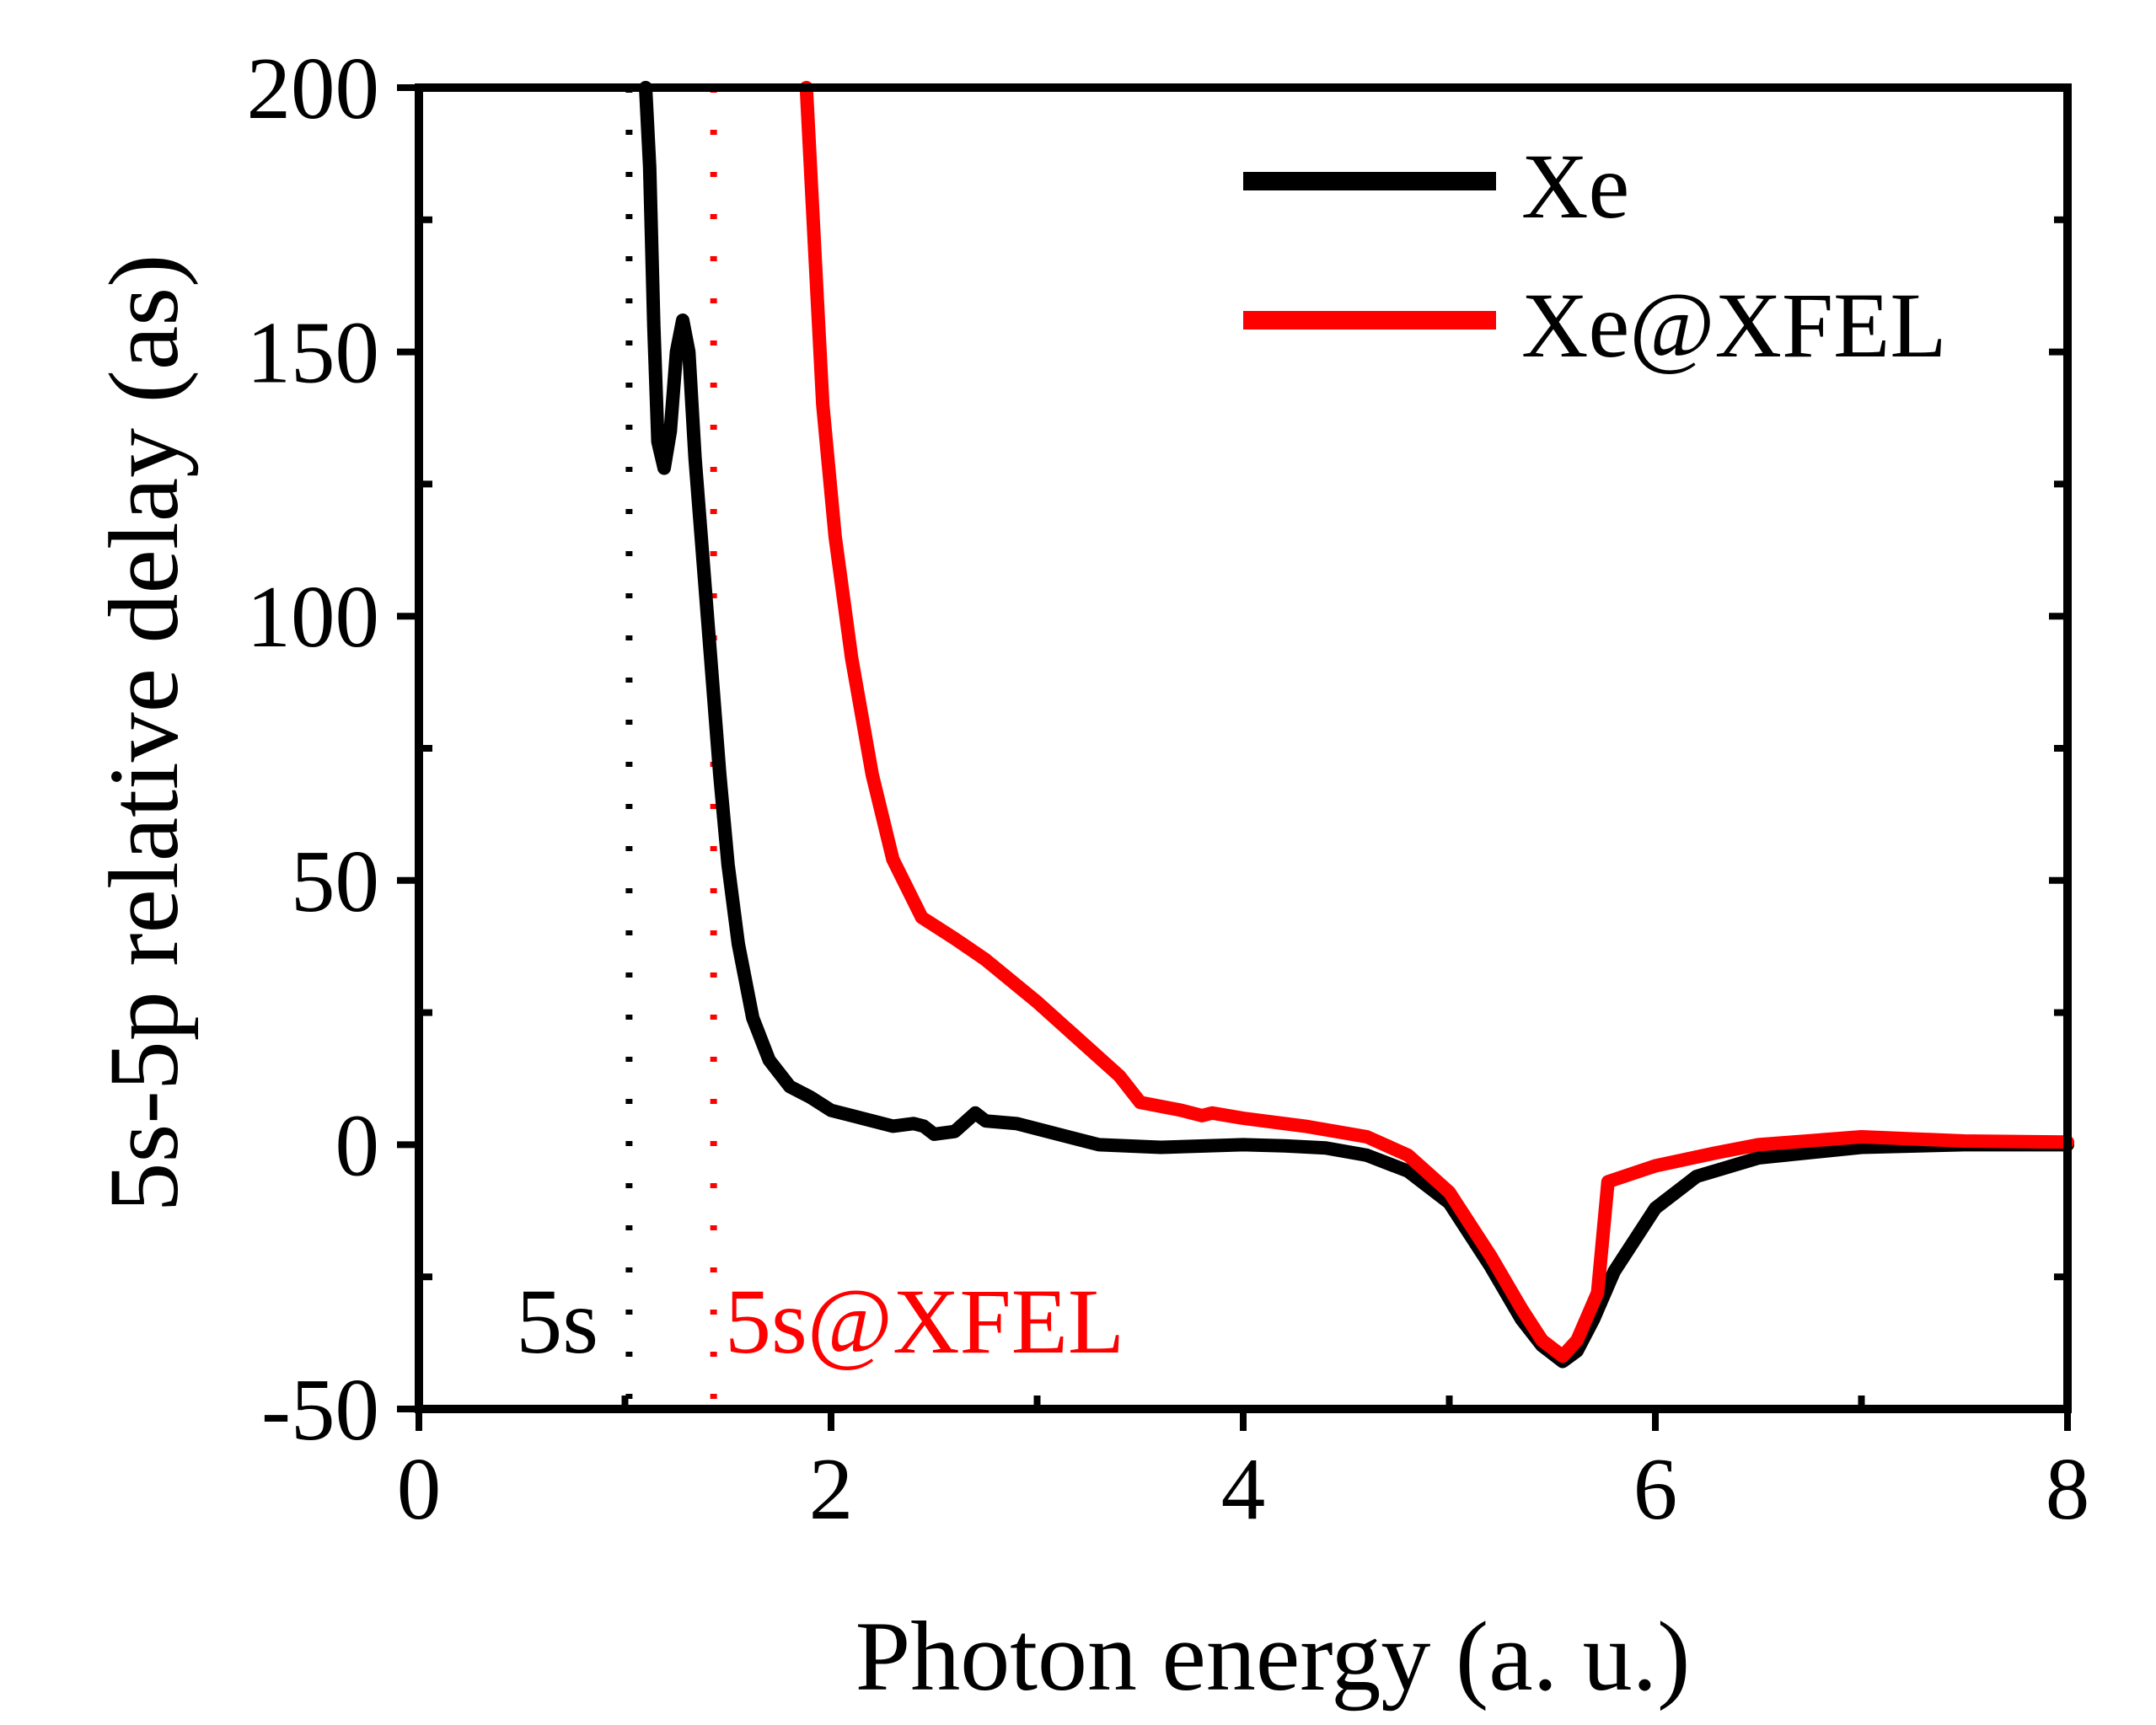 The width and height of the screenshot is (2156, 1725). I want to click on threshold-lines, so click(671, 748).